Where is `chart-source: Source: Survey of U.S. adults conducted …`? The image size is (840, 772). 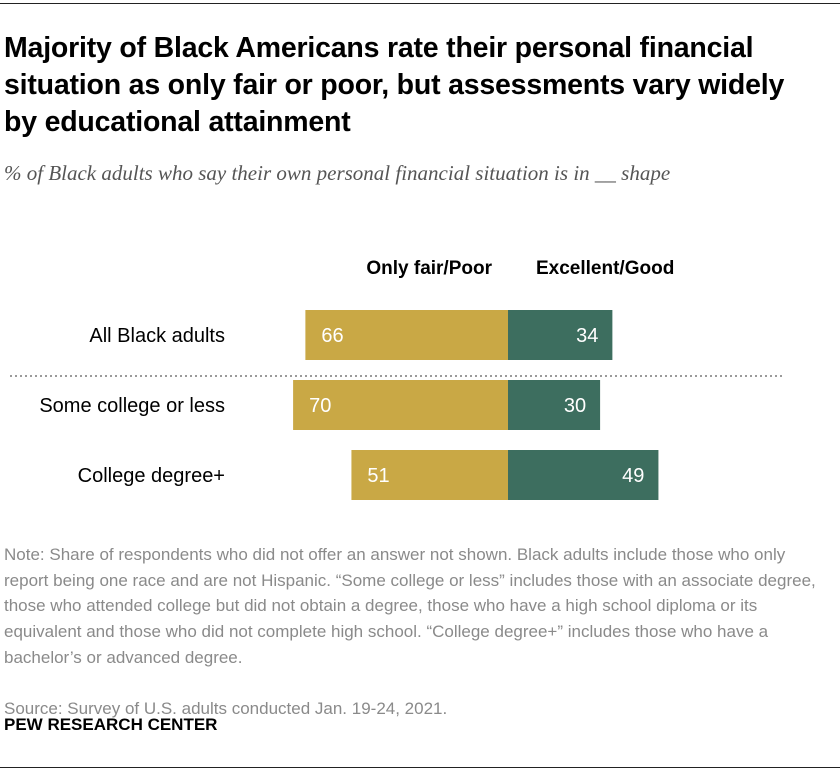
chart-source: Source: Survey of U.S. adults conducted … is located at coordinates (226, 708).